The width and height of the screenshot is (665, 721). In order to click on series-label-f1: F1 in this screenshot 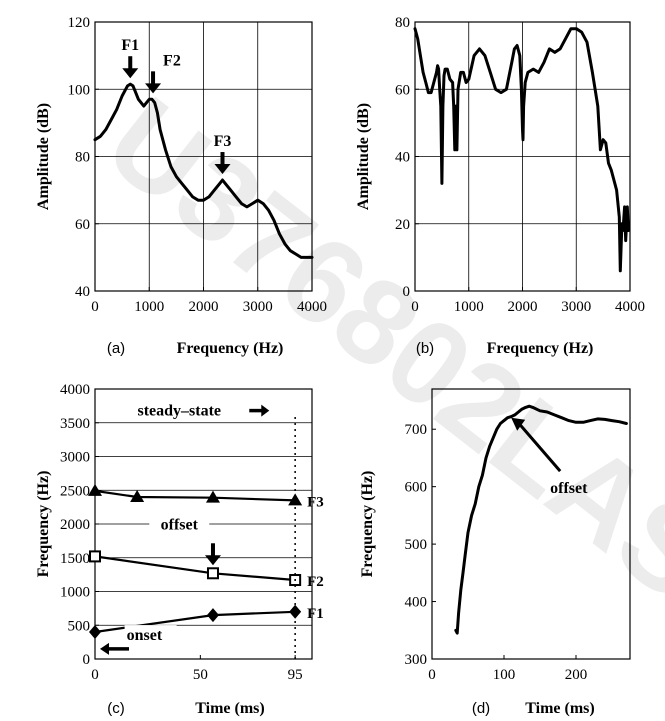, I will do `click(315, 614)`.